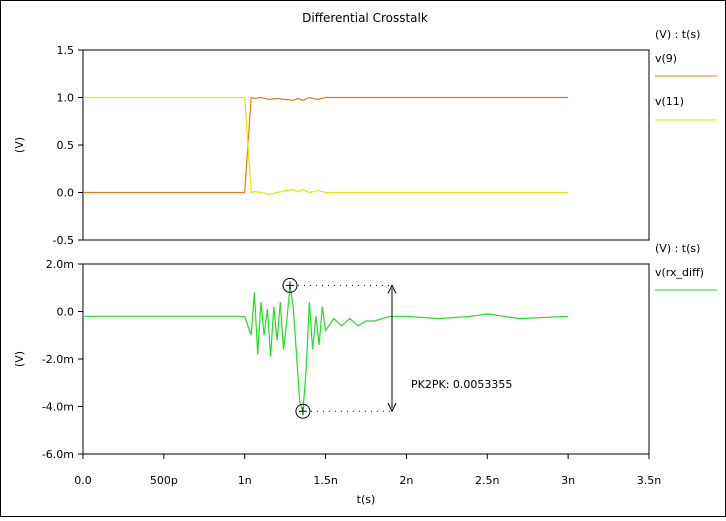  What do you see at coordinates (245, 480) in the screenshot?
I see `x-tick-label: 1n` at bounding box center [245, 480].